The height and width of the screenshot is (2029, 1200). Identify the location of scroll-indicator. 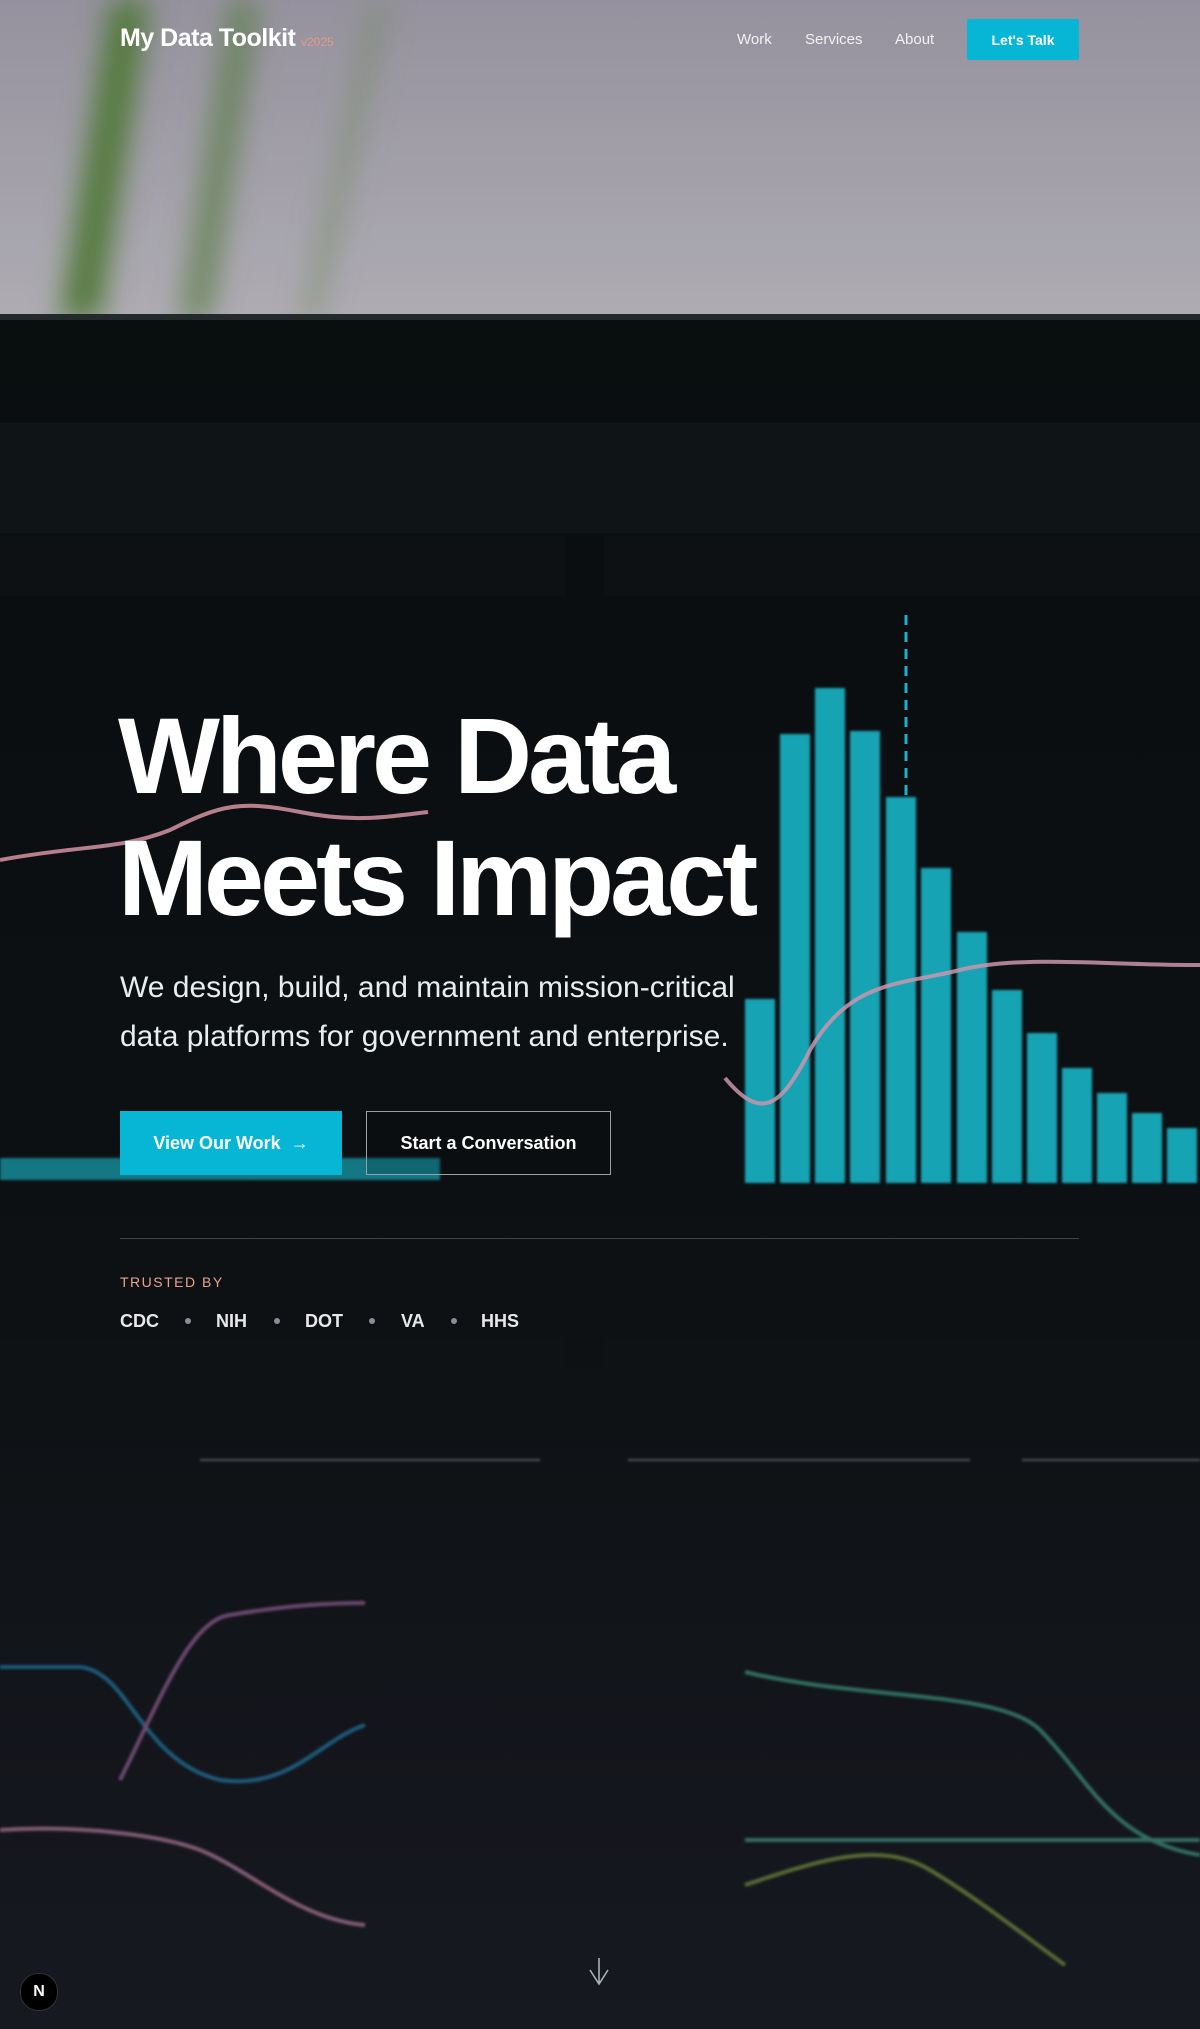
(599, 1972).